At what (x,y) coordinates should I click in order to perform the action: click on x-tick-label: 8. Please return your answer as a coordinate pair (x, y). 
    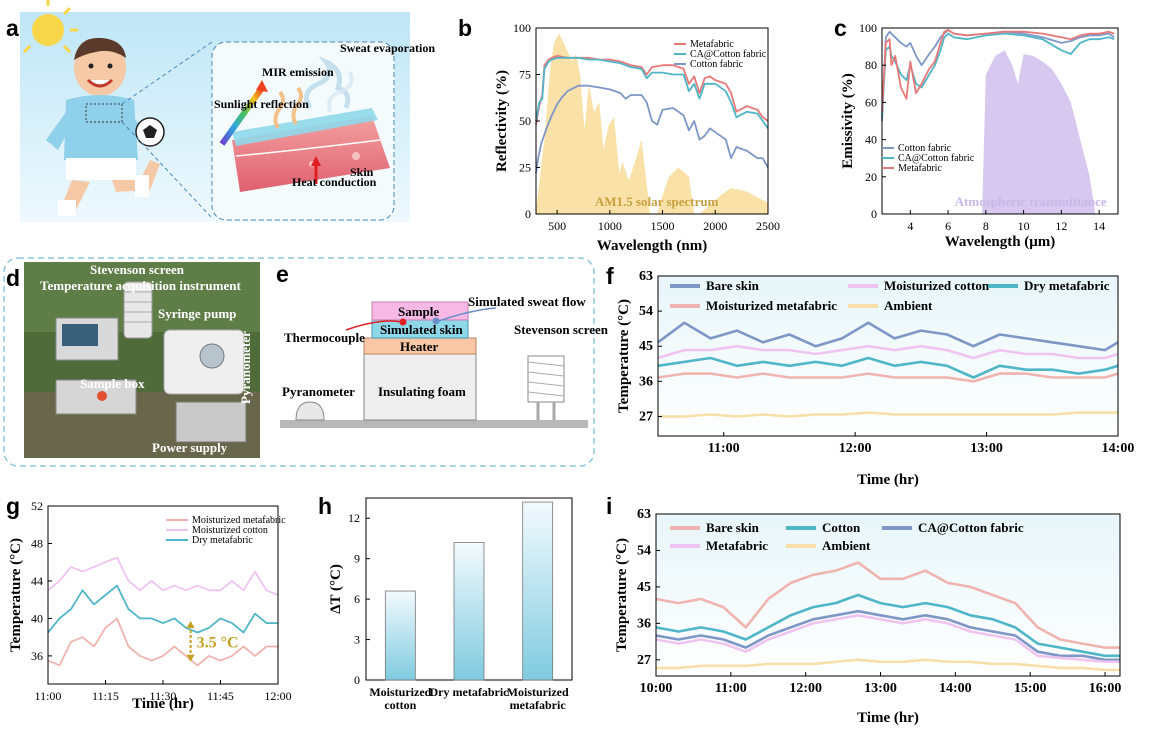
    Looking at the image, I should click on (986, 226).